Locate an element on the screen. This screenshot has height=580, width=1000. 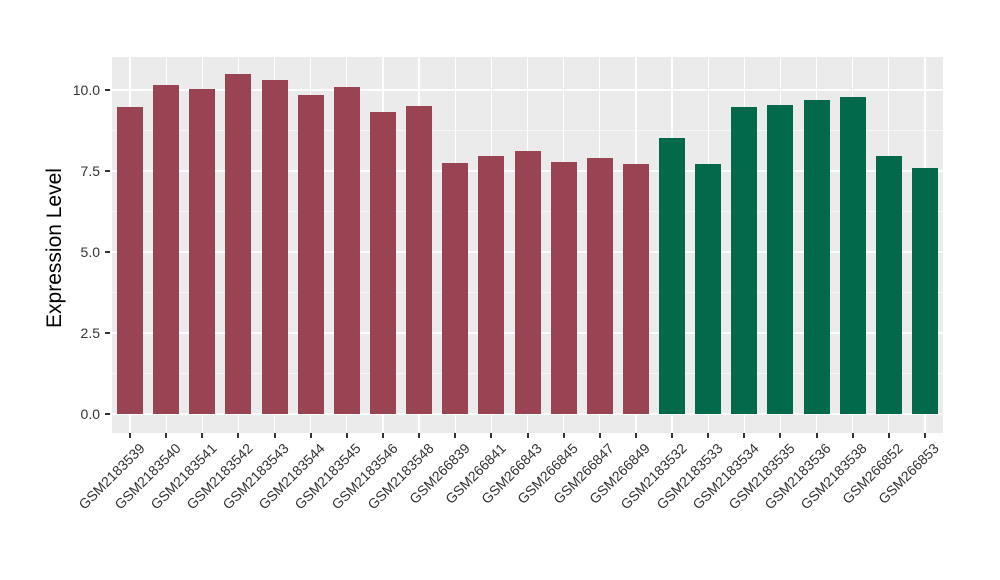
bar-GSM266849 is located at coordinates (635, 288).